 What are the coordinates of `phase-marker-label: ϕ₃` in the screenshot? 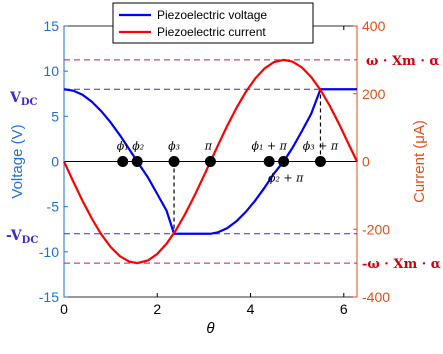 It's located at (174, 146).